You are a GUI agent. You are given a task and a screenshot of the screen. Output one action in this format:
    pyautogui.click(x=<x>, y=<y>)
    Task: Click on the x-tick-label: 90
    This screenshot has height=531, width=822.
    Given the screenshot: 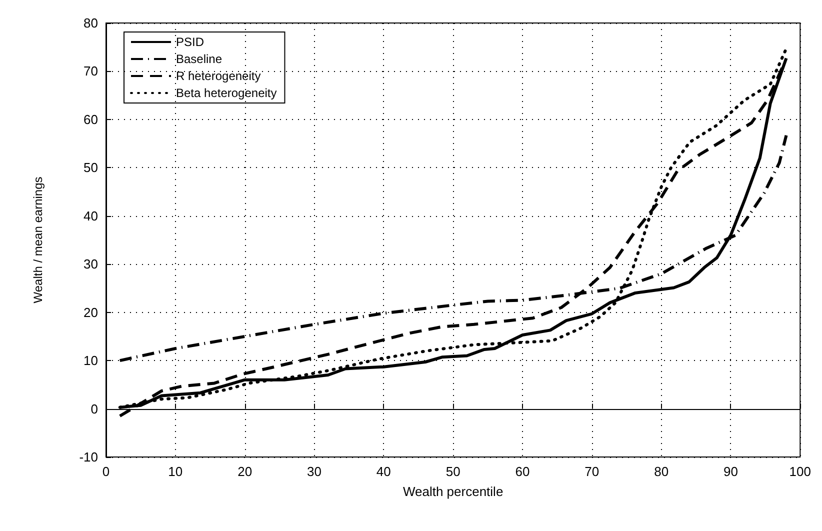 What is the action you would take?
    pyautogui.click(x=731, y=471)
    